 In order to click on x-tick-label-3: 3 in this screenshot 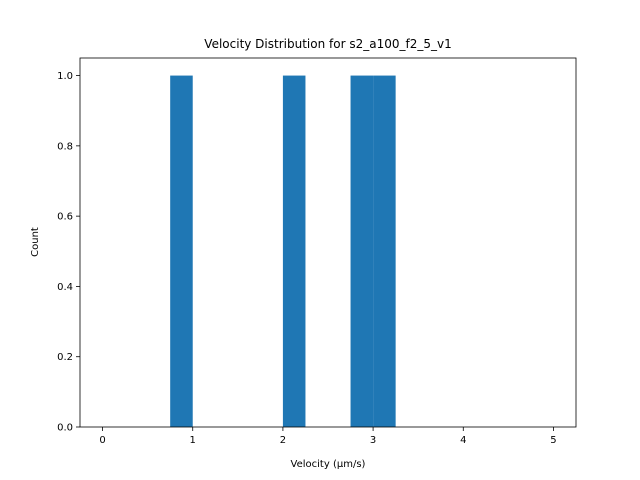, I will do `click(373, 440)`.